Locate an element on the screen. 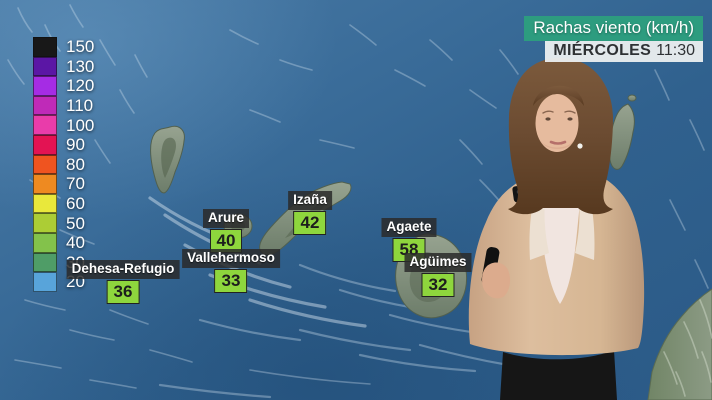 This screenshot has width=712, height=400. legend-row: 100 is located at coordinates (63, 125).